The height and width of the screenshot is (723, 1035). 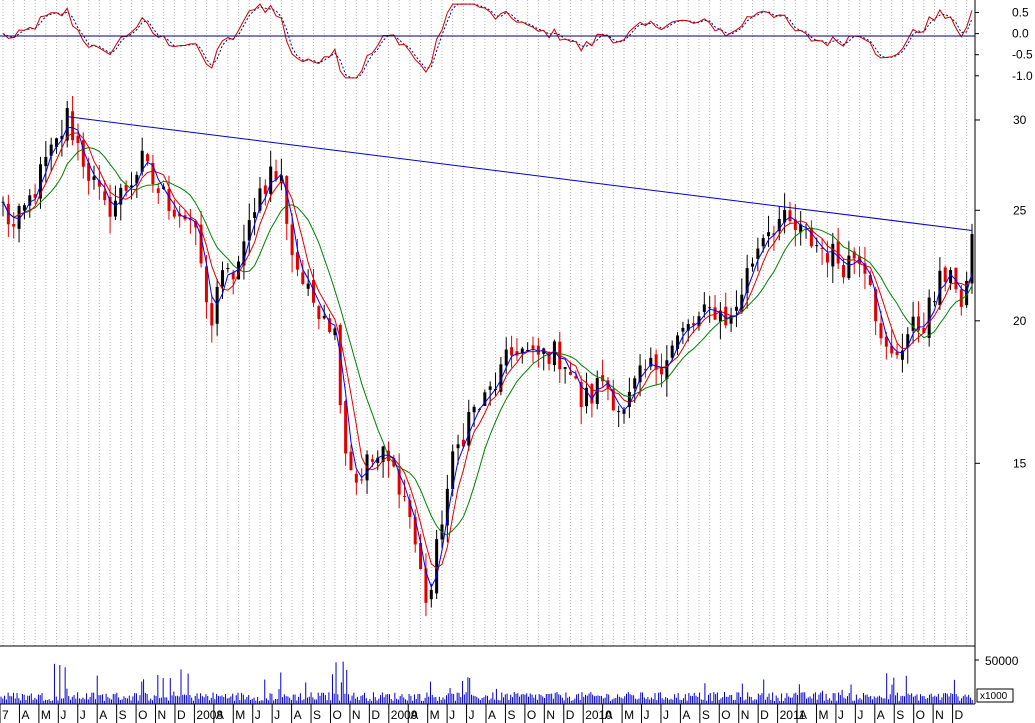 What do you see at coordinates (995, 695) in the screenshot?
I see `volume-unit-box` at bounding box center [995, 695].